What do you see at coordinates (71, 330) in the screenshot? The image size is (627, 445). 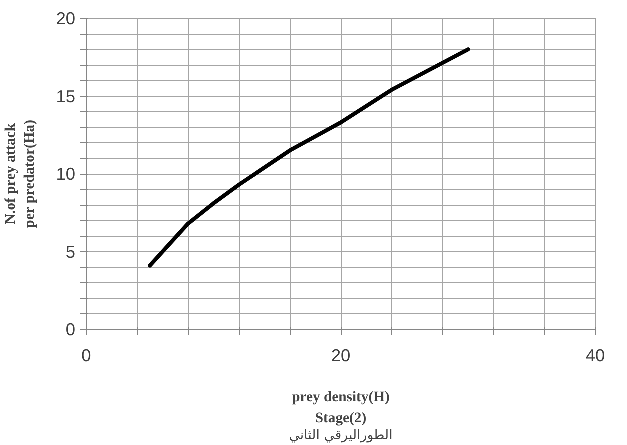 I see `y-tick-label: 0` at bounding box center [71, 330].